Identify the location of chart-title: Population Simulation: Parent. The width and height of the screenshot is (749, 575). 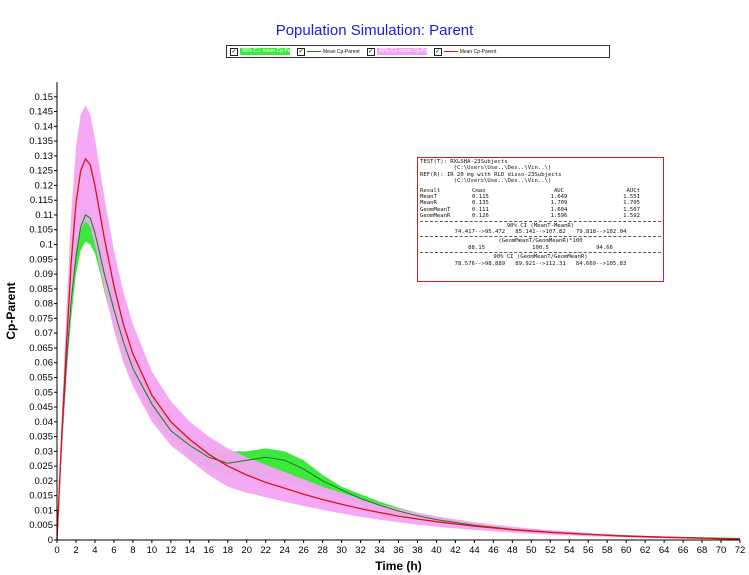
(374, 30).